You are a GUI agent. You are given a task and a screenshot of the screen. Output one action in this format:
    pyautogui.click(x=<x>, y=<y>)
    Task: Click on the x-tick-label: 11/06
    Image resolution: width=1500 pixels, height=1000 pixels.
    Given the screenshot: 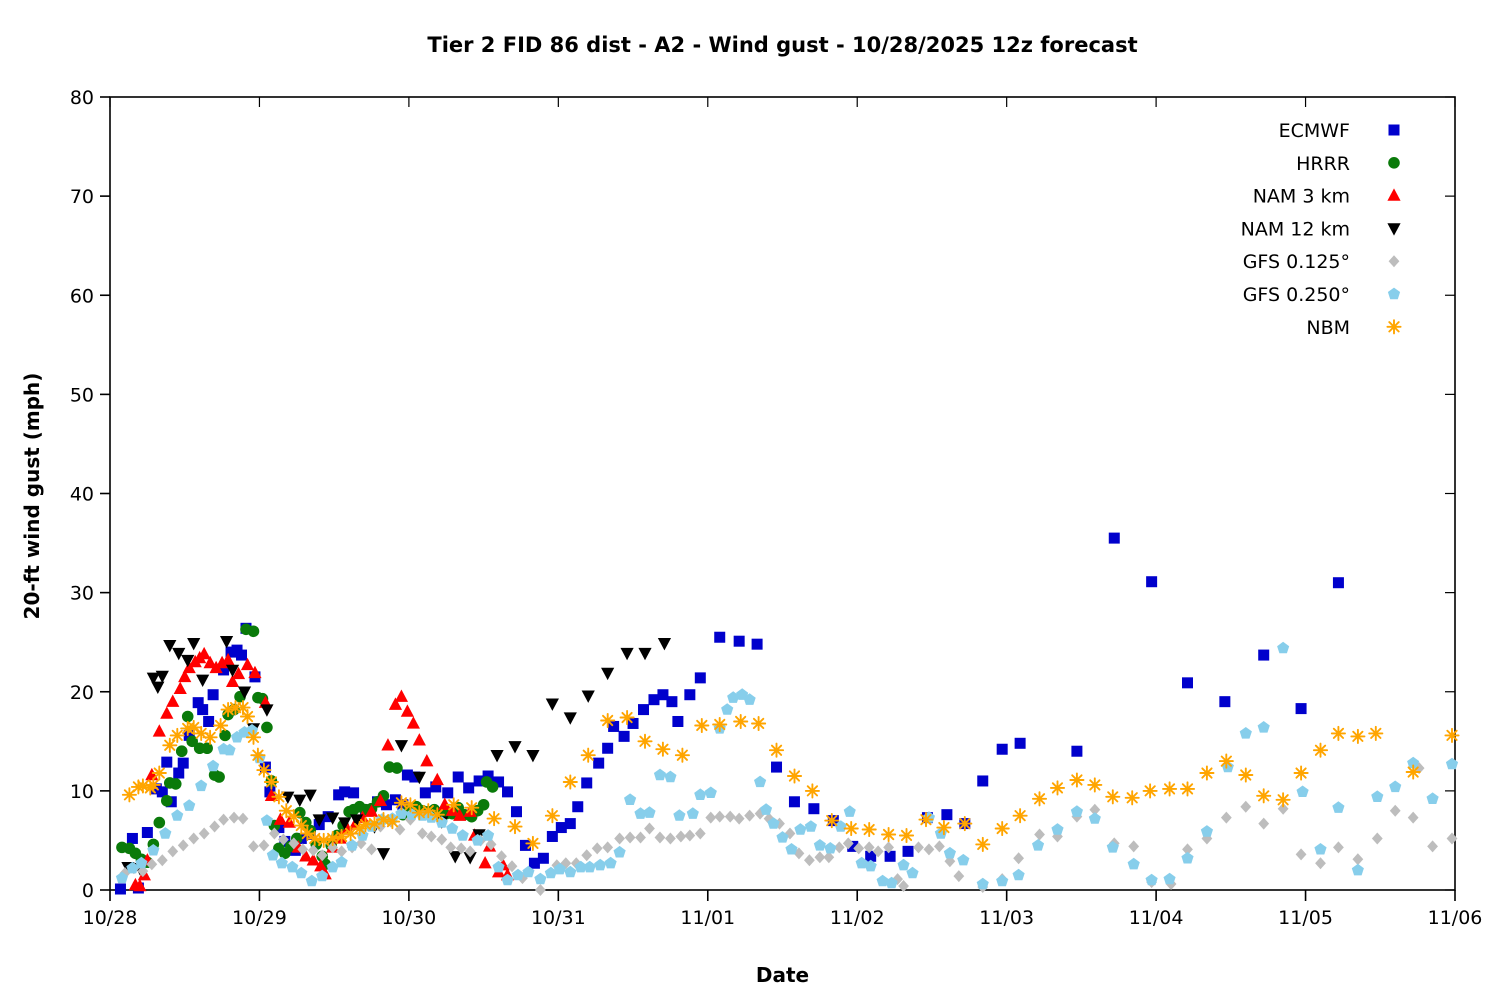 What is the action you would take?
    pyautogui.click(x=1455, y=918)
    